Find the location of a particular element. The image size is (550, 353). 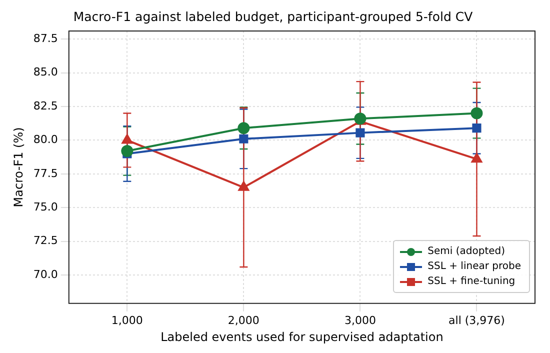

x-tick-label: 2,000 is located at coordinates (244, 320).